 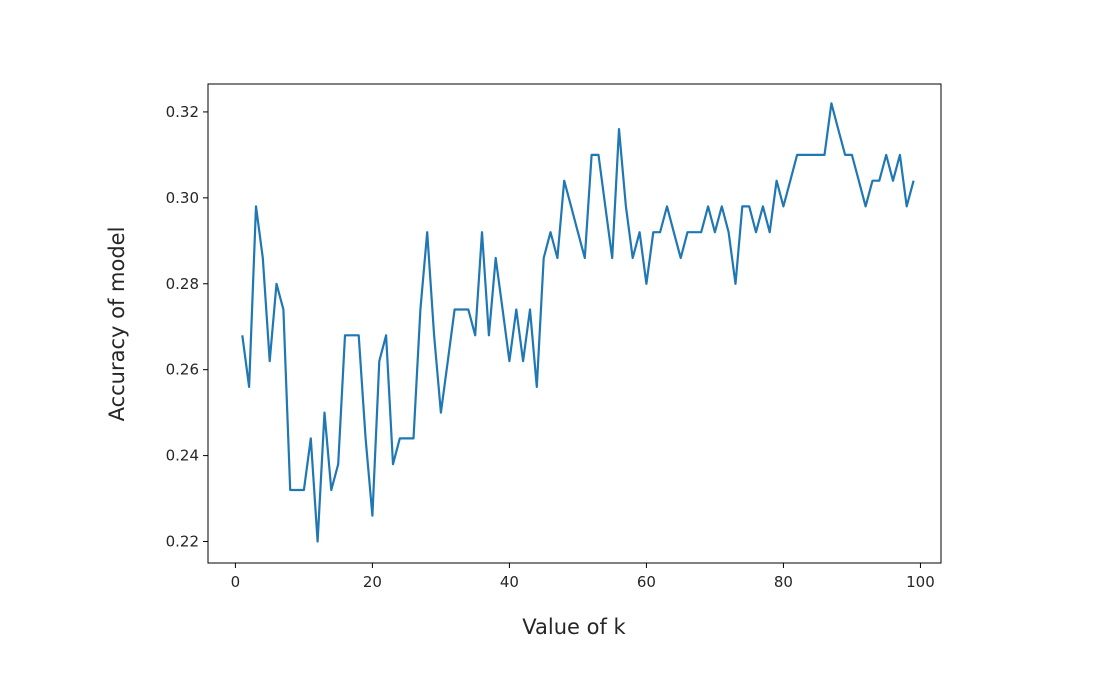 I want to click on x-tick-label: 0, so click(x=236, y=582).